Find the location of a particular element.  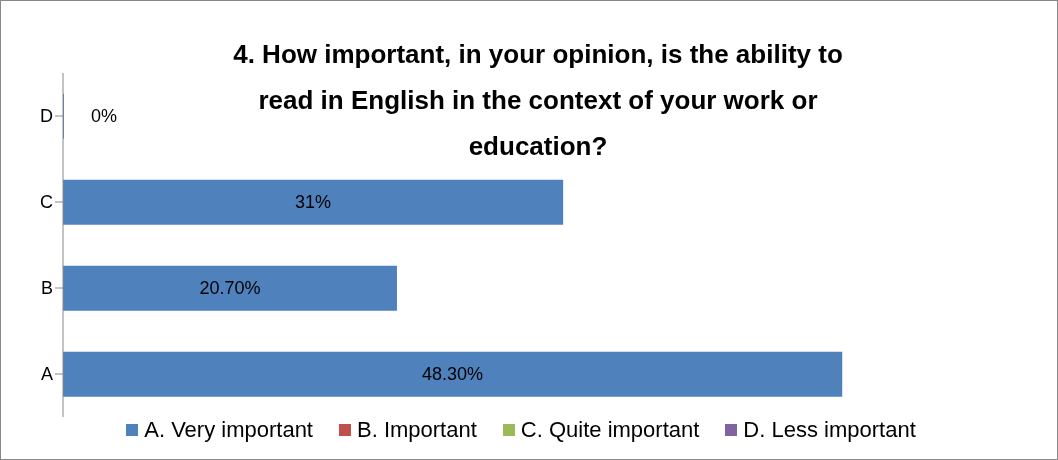

y-tick-label: B is located at coordinates (46, 288).